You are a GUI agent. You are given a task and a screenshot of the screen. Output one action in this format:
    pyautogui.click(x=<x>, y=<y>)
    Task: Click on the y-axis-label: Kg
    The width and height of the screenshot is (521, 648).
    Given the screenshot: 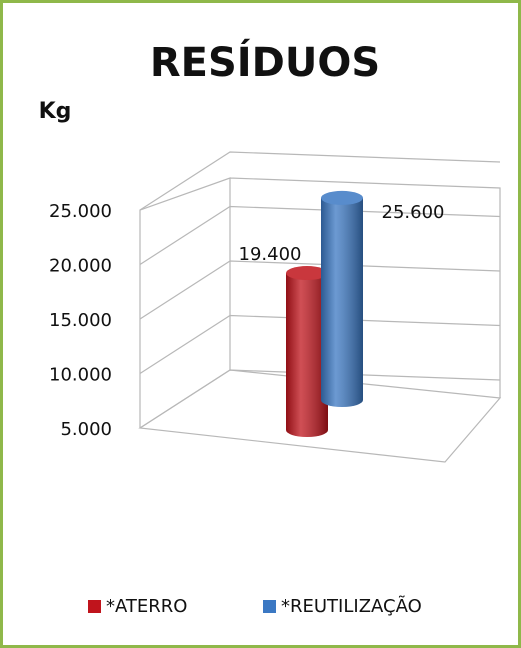 What is the action you would take?
    pyautogui.click(x=55, y=111)
    